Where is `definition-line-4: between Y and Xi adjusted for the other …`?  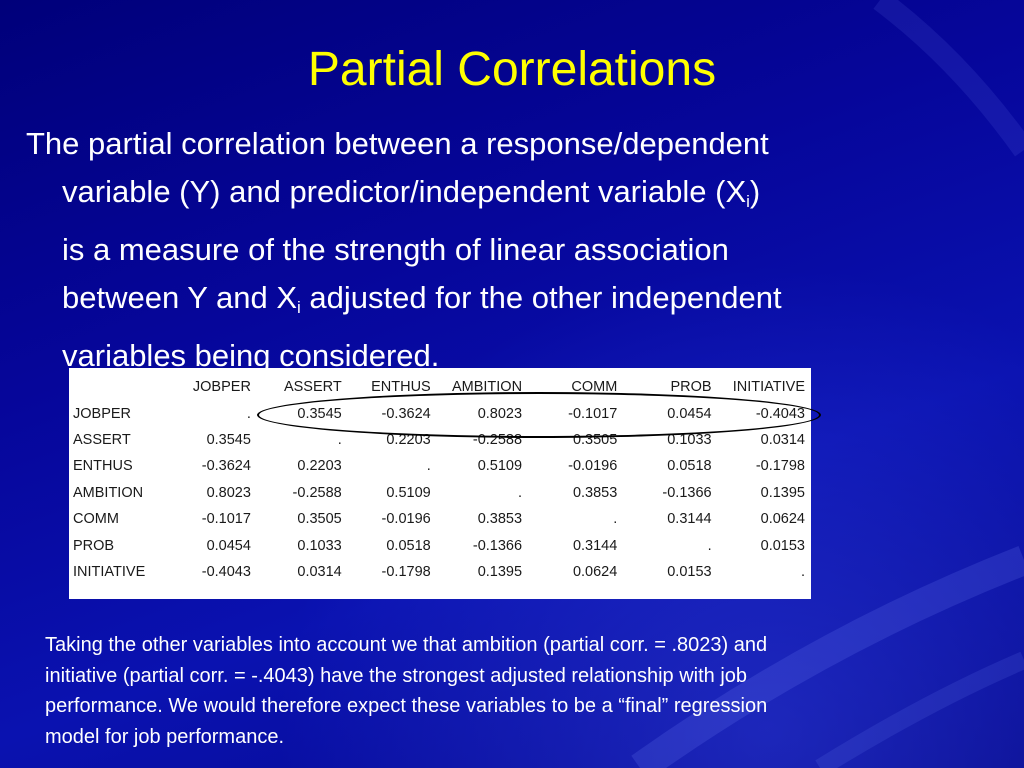
definition-line-4: between Y and Xi adjusted for the other … is located at coordinates (513, 303).